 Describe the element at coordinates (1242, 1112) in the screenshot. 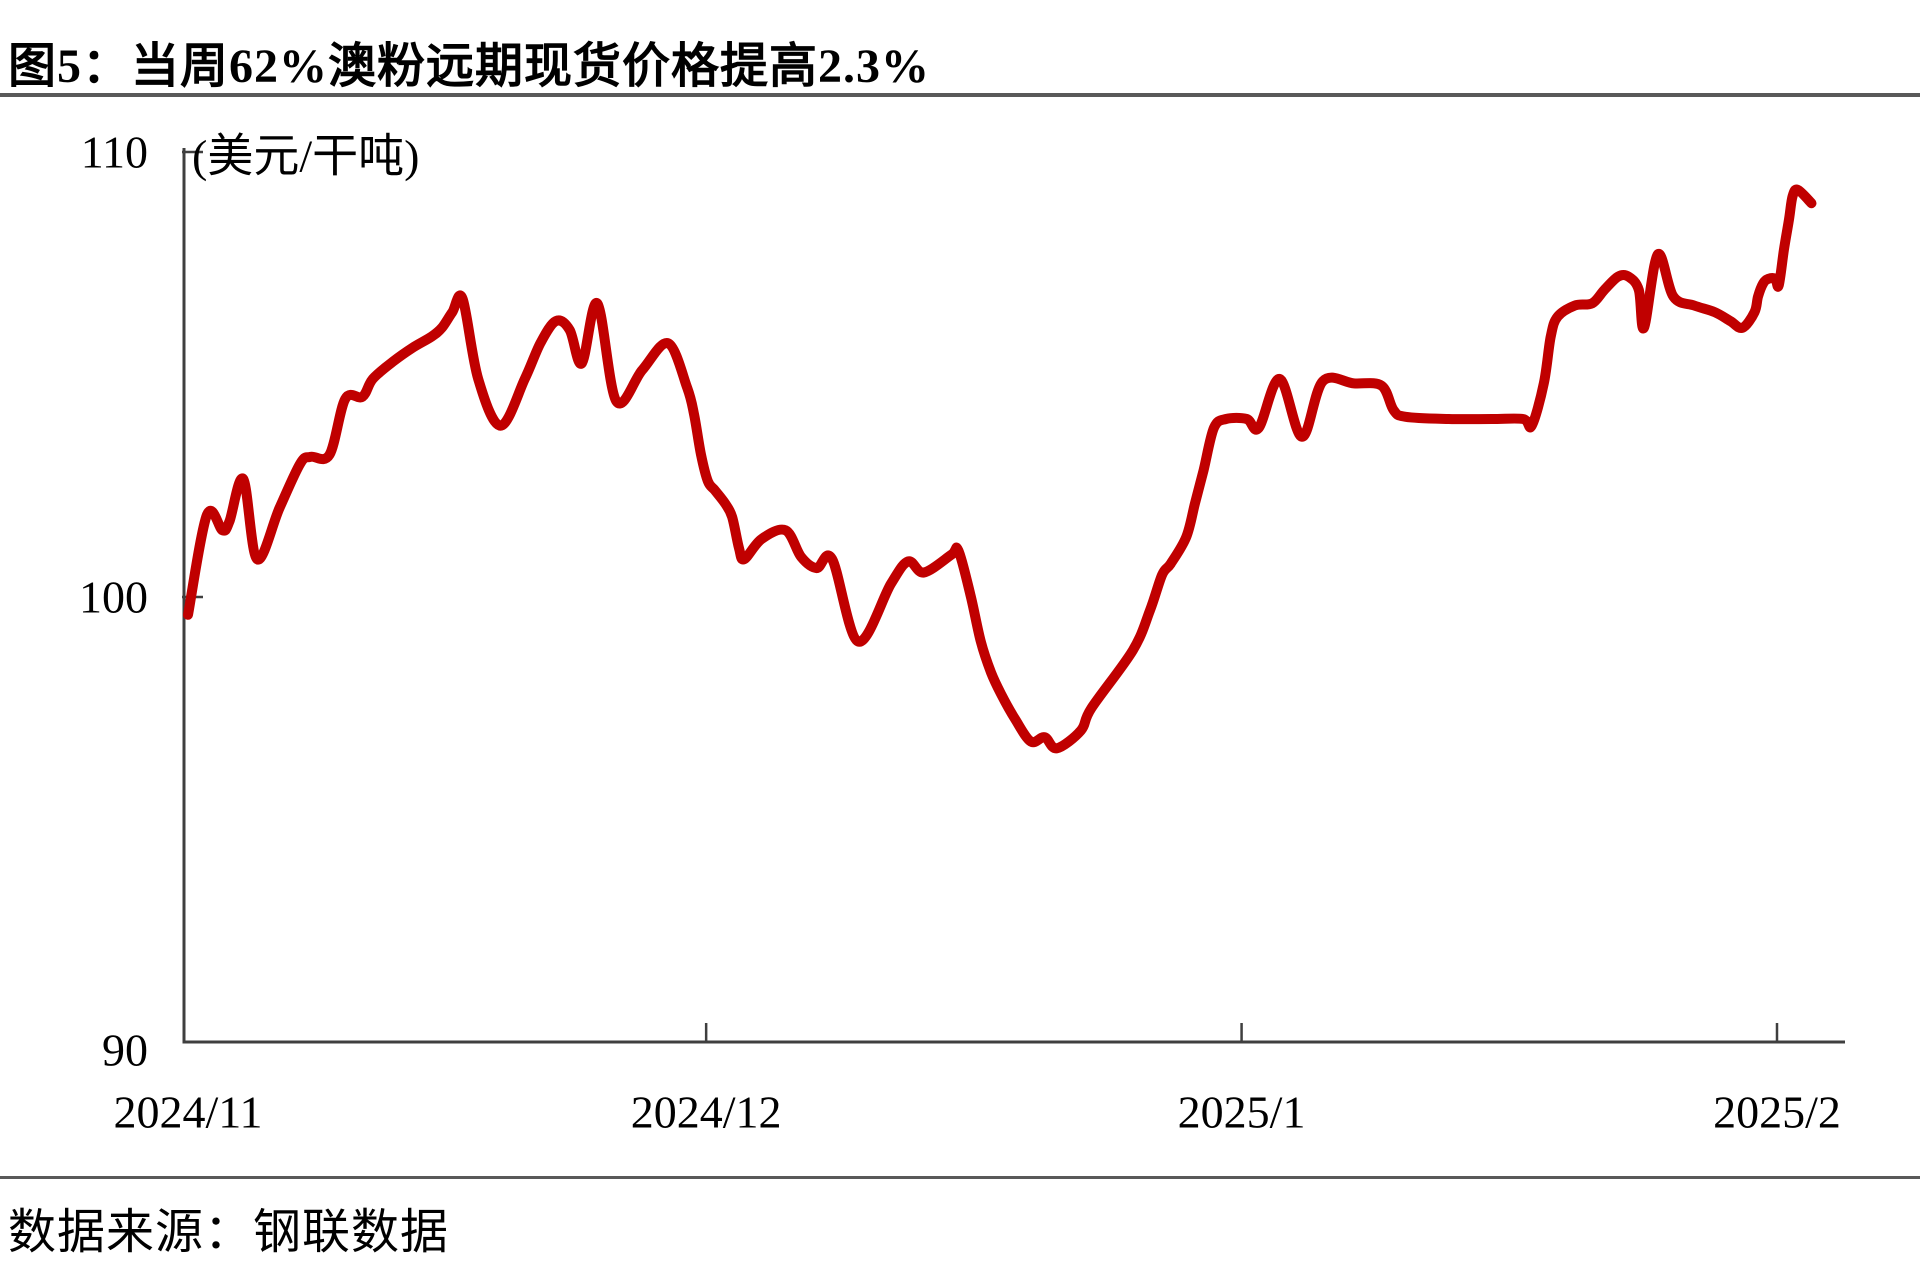

I see `x-tick-label: 2025/1` at that location.